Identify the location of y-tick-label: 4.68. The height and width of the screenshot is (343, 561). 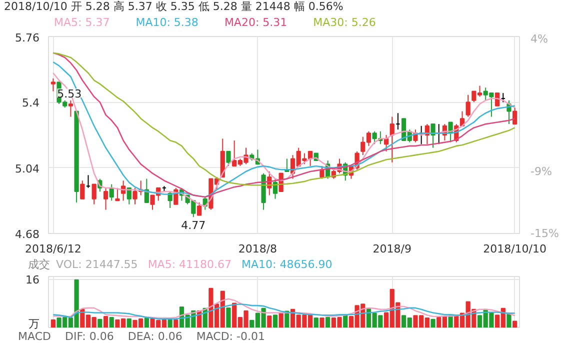
(27, 234).